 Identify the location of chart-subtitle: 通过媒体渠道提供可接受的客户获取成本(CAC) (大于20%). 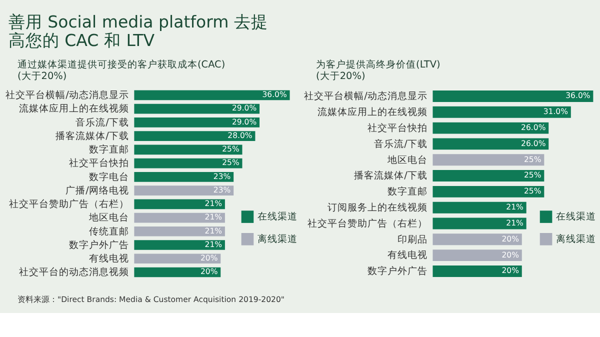
(122, 70).